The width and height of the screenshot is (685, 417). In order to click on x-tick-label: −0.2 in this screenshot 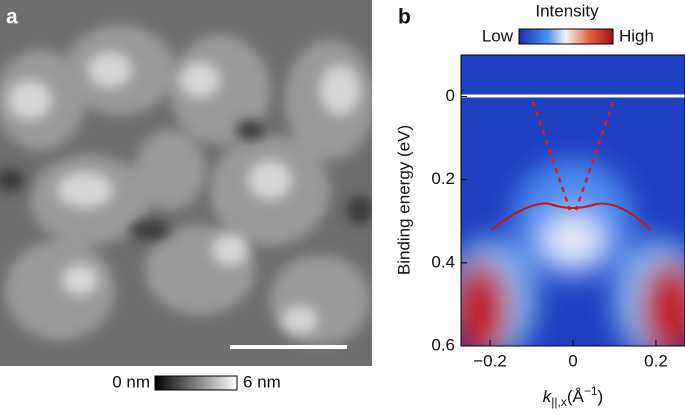, I will do `click(490, 360)`.